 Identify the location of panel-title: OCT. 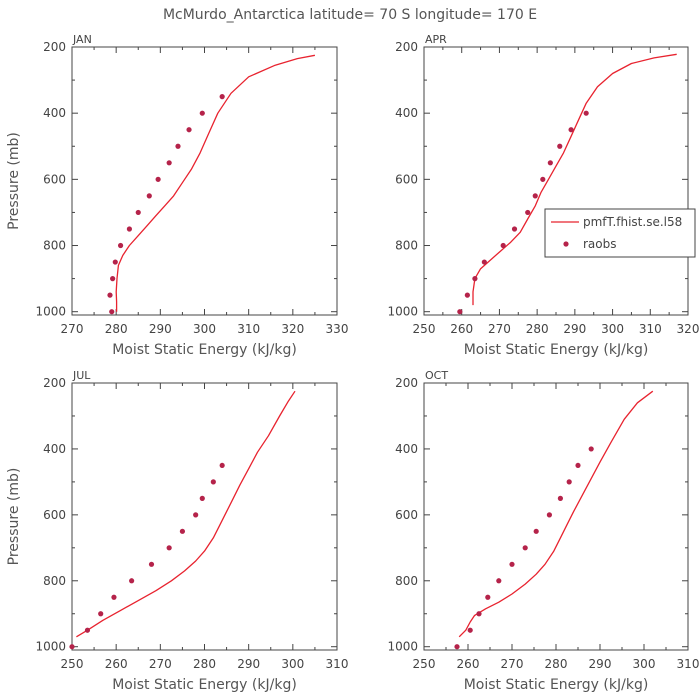
(436, 375).